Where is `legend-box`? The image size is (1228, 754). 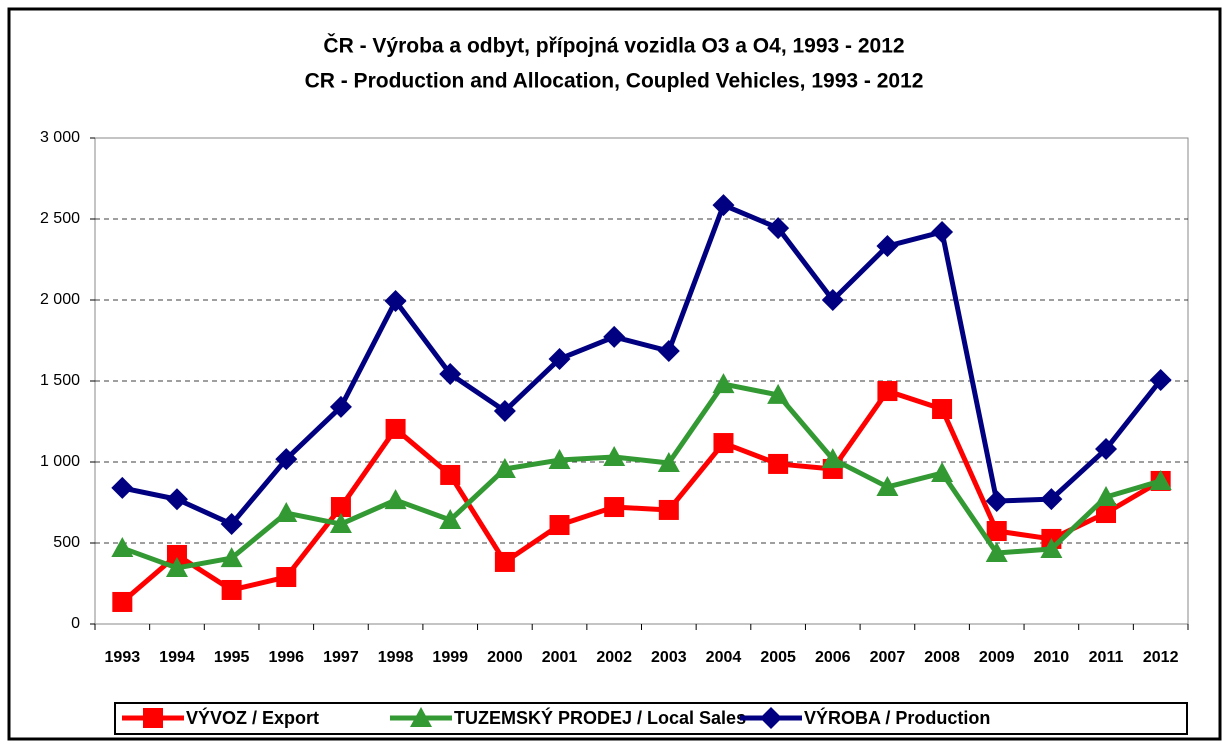
legend-box is located at coordinates (651, 718).